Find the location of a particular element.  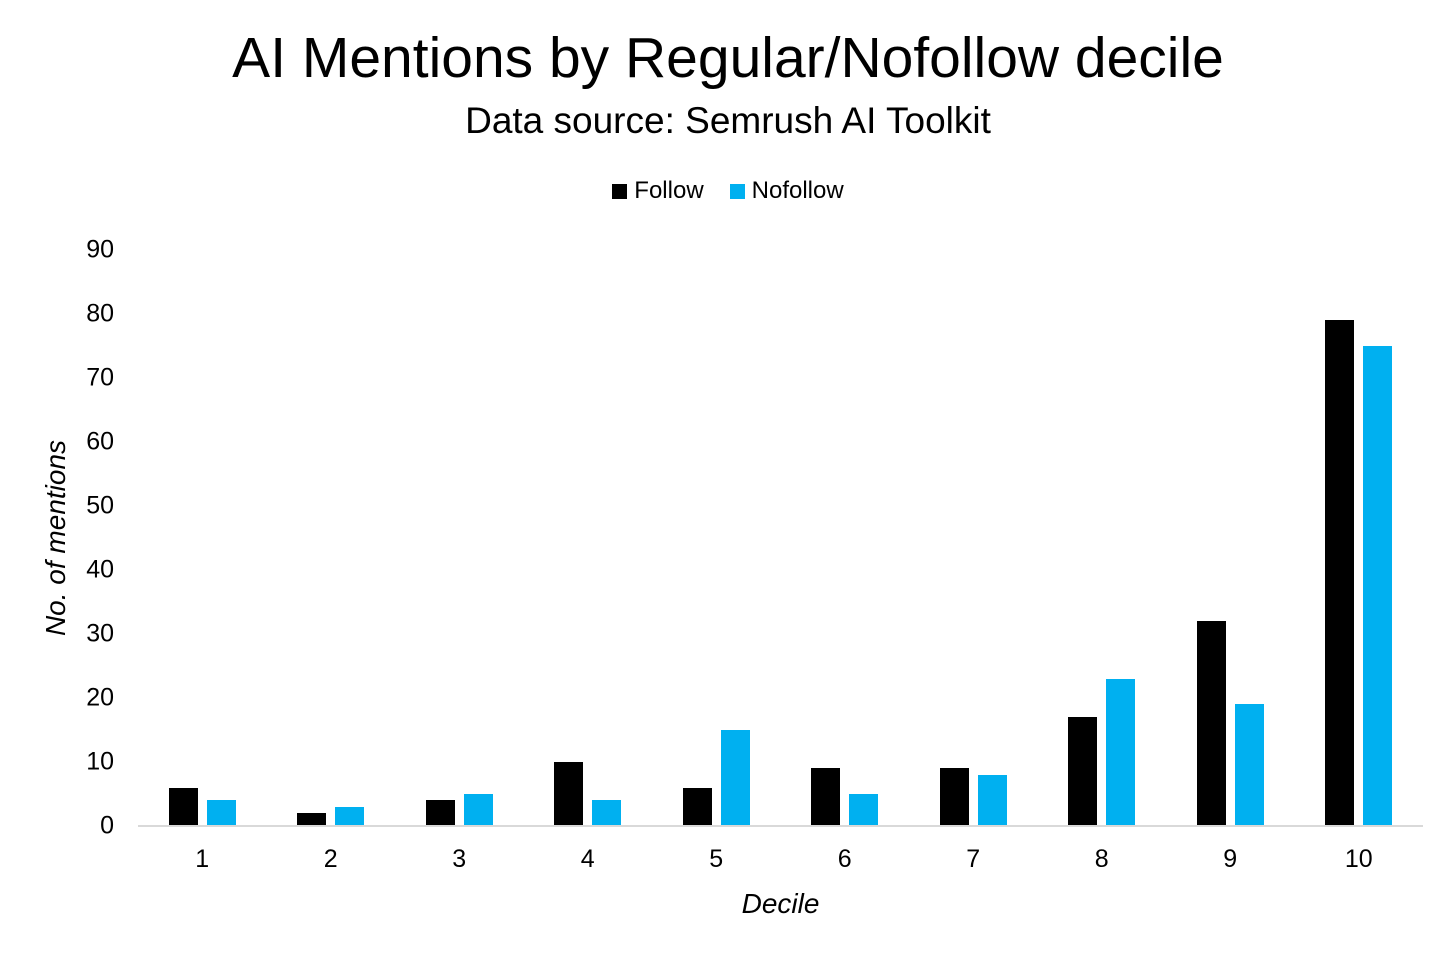

x-tick-label-3: 3 is located at coordinates (459, 859).